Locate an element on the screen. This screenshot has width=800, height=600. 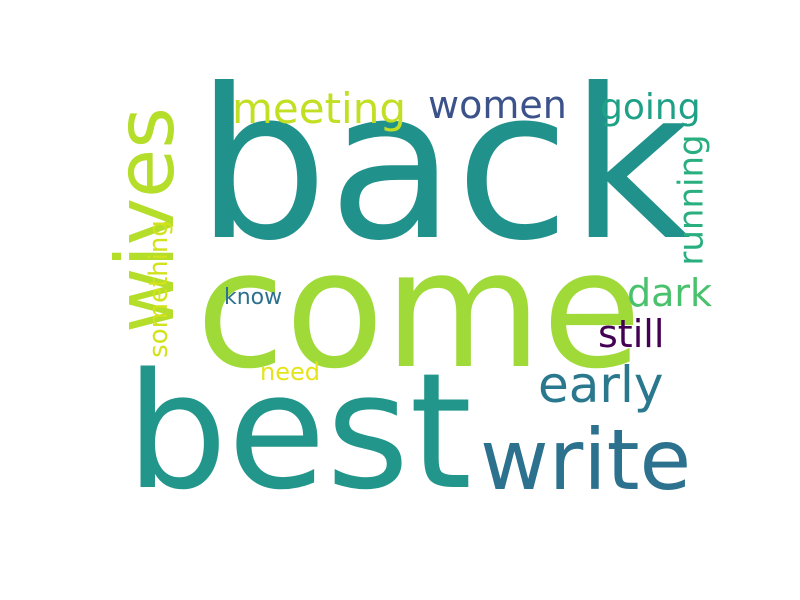
word-running: running is located at coordinates (691, 200).